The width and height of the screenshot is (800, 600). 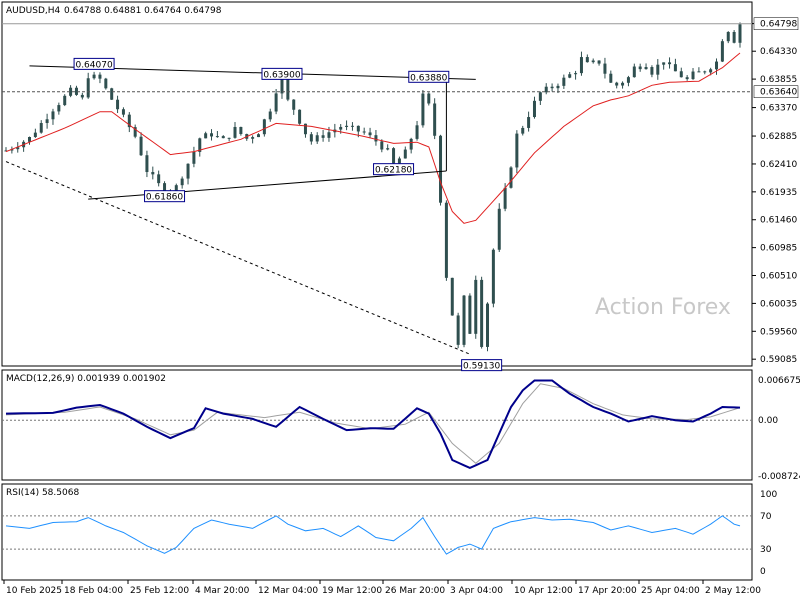 I want to click on price-annotation: 0.59130, so click(x=482, y=365).